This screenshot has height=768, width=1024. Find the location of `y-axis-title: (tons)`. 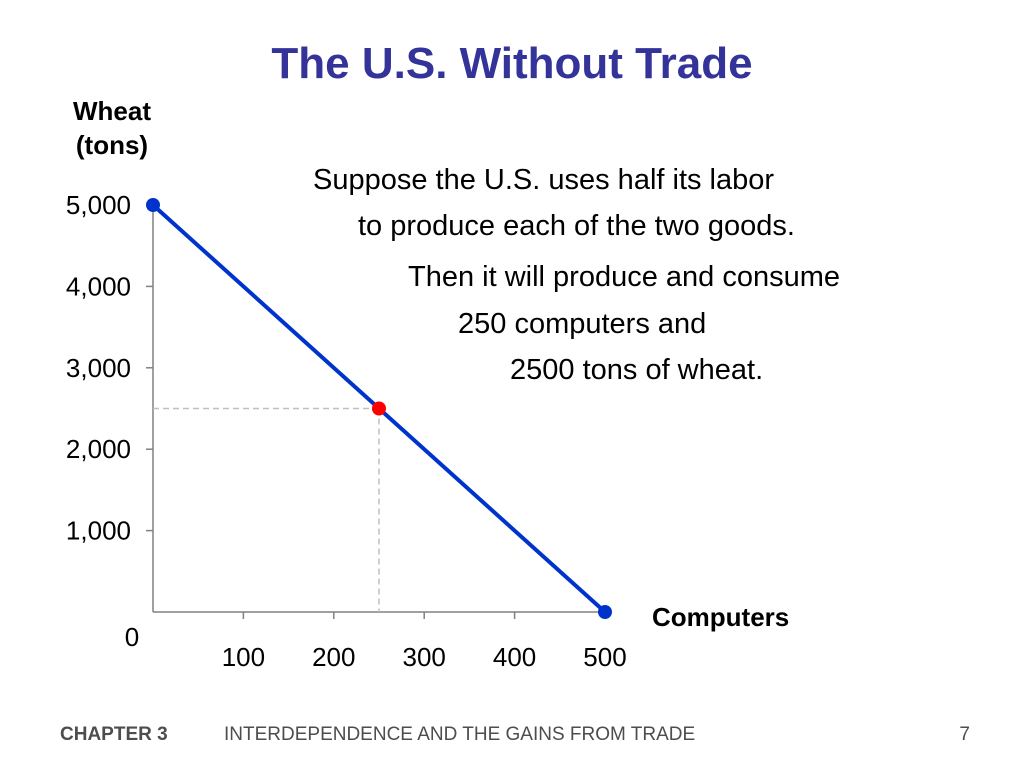

y-axis-title: (tons) is located at coordinates (112, 145).